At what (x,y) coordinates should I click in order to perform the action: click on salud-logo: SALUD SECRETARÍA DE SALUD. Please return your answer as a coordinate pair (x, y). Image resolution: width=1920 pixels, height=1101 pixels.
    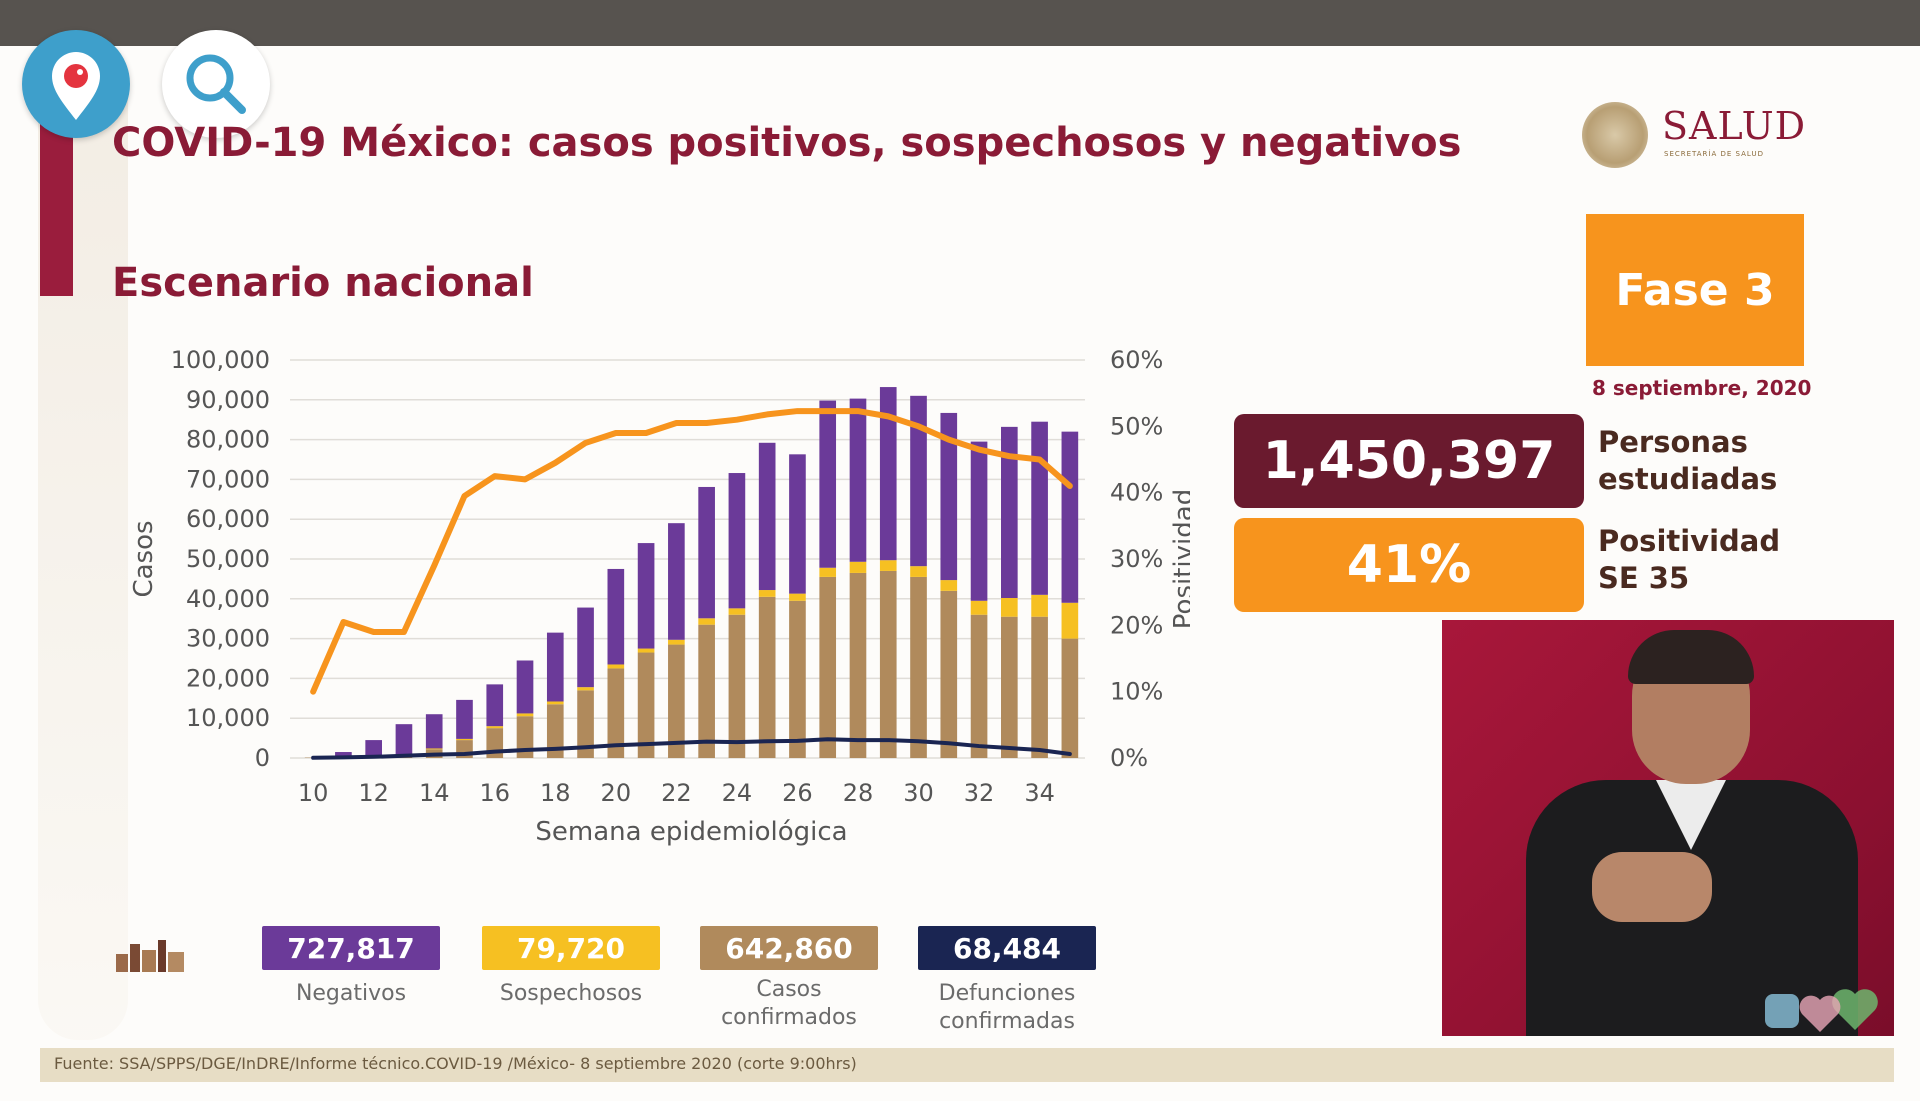
    Looking at the image, I should click on (1697, 137).